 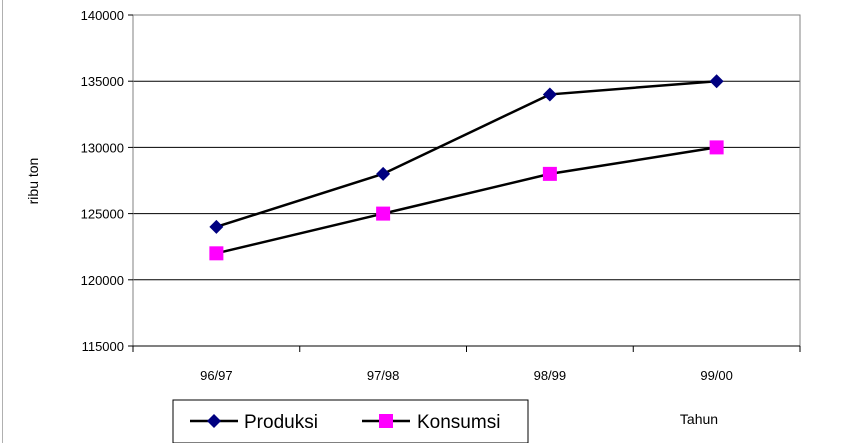 What do you see at coordinates (102, 81) in the screenshot?
I see `y-tick-label: 135000` at bounding box center [102, 81].